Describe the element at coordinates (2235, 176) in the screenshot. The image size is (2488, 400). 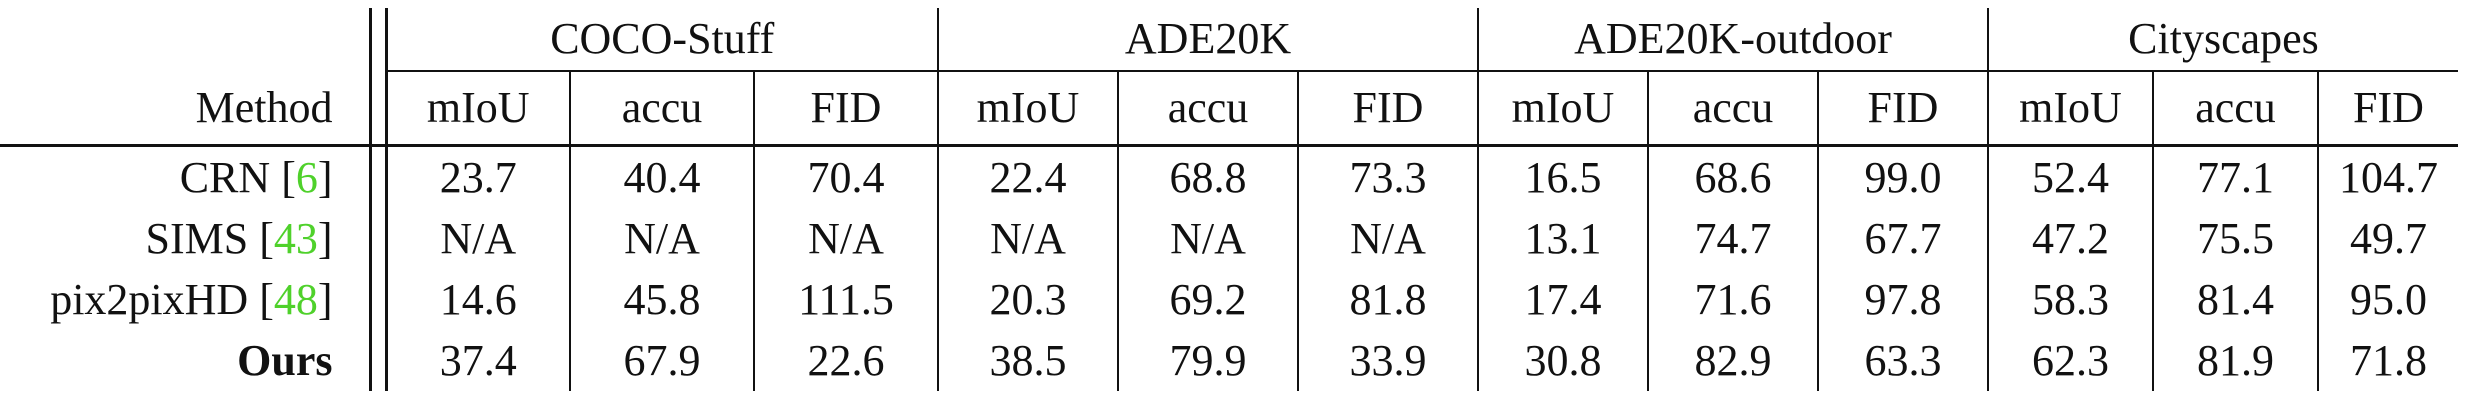
I see `value-cell: 77.1` at that location.